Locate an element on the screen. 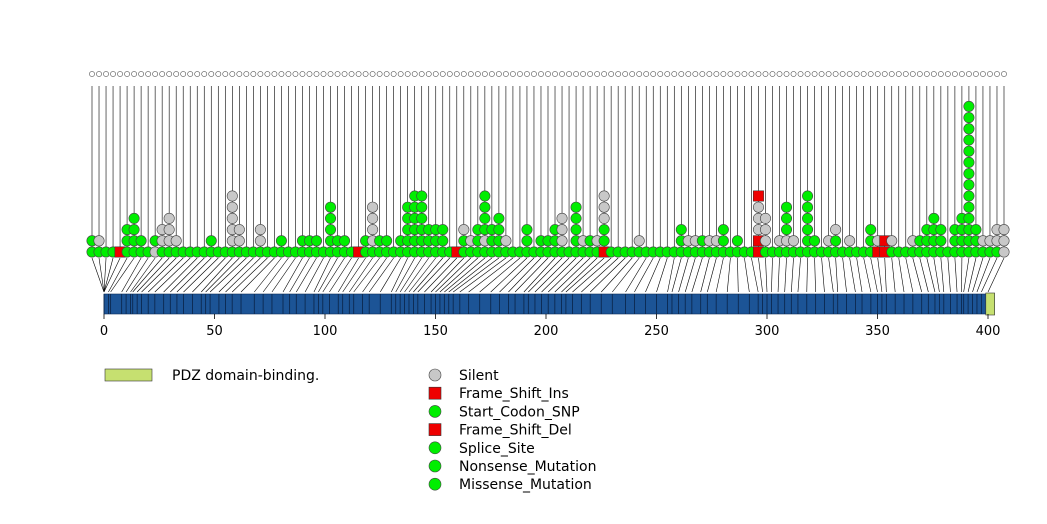  protein-track is located at coordinates (549, 304).